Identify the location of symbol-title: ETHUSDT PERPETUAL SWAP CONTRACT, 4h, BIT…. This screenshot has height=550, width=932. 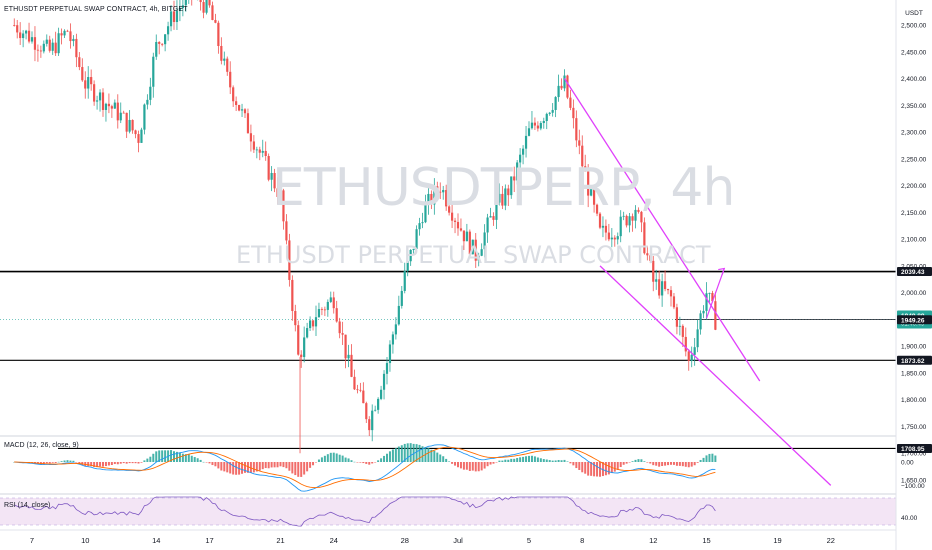
(96, 9).